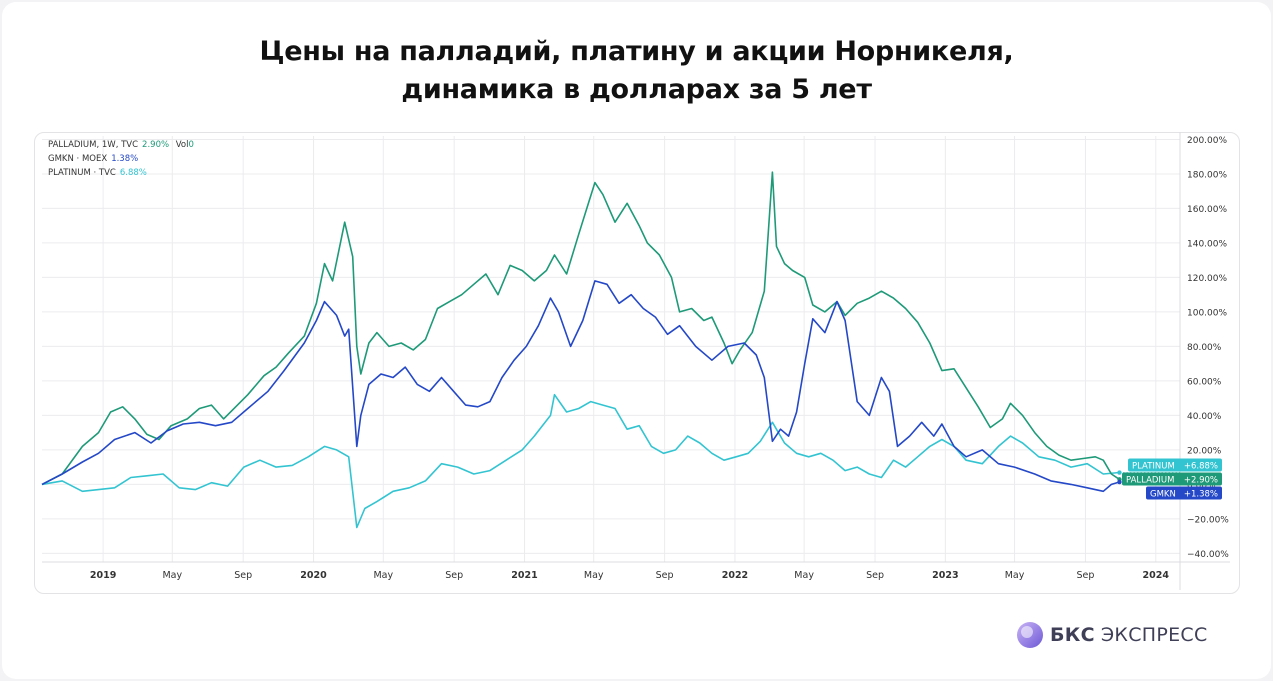 This screenshot has width=1273, height=681. I want to click on value-badge-name-palladium: PALLADIUM, so click(1150, 480).